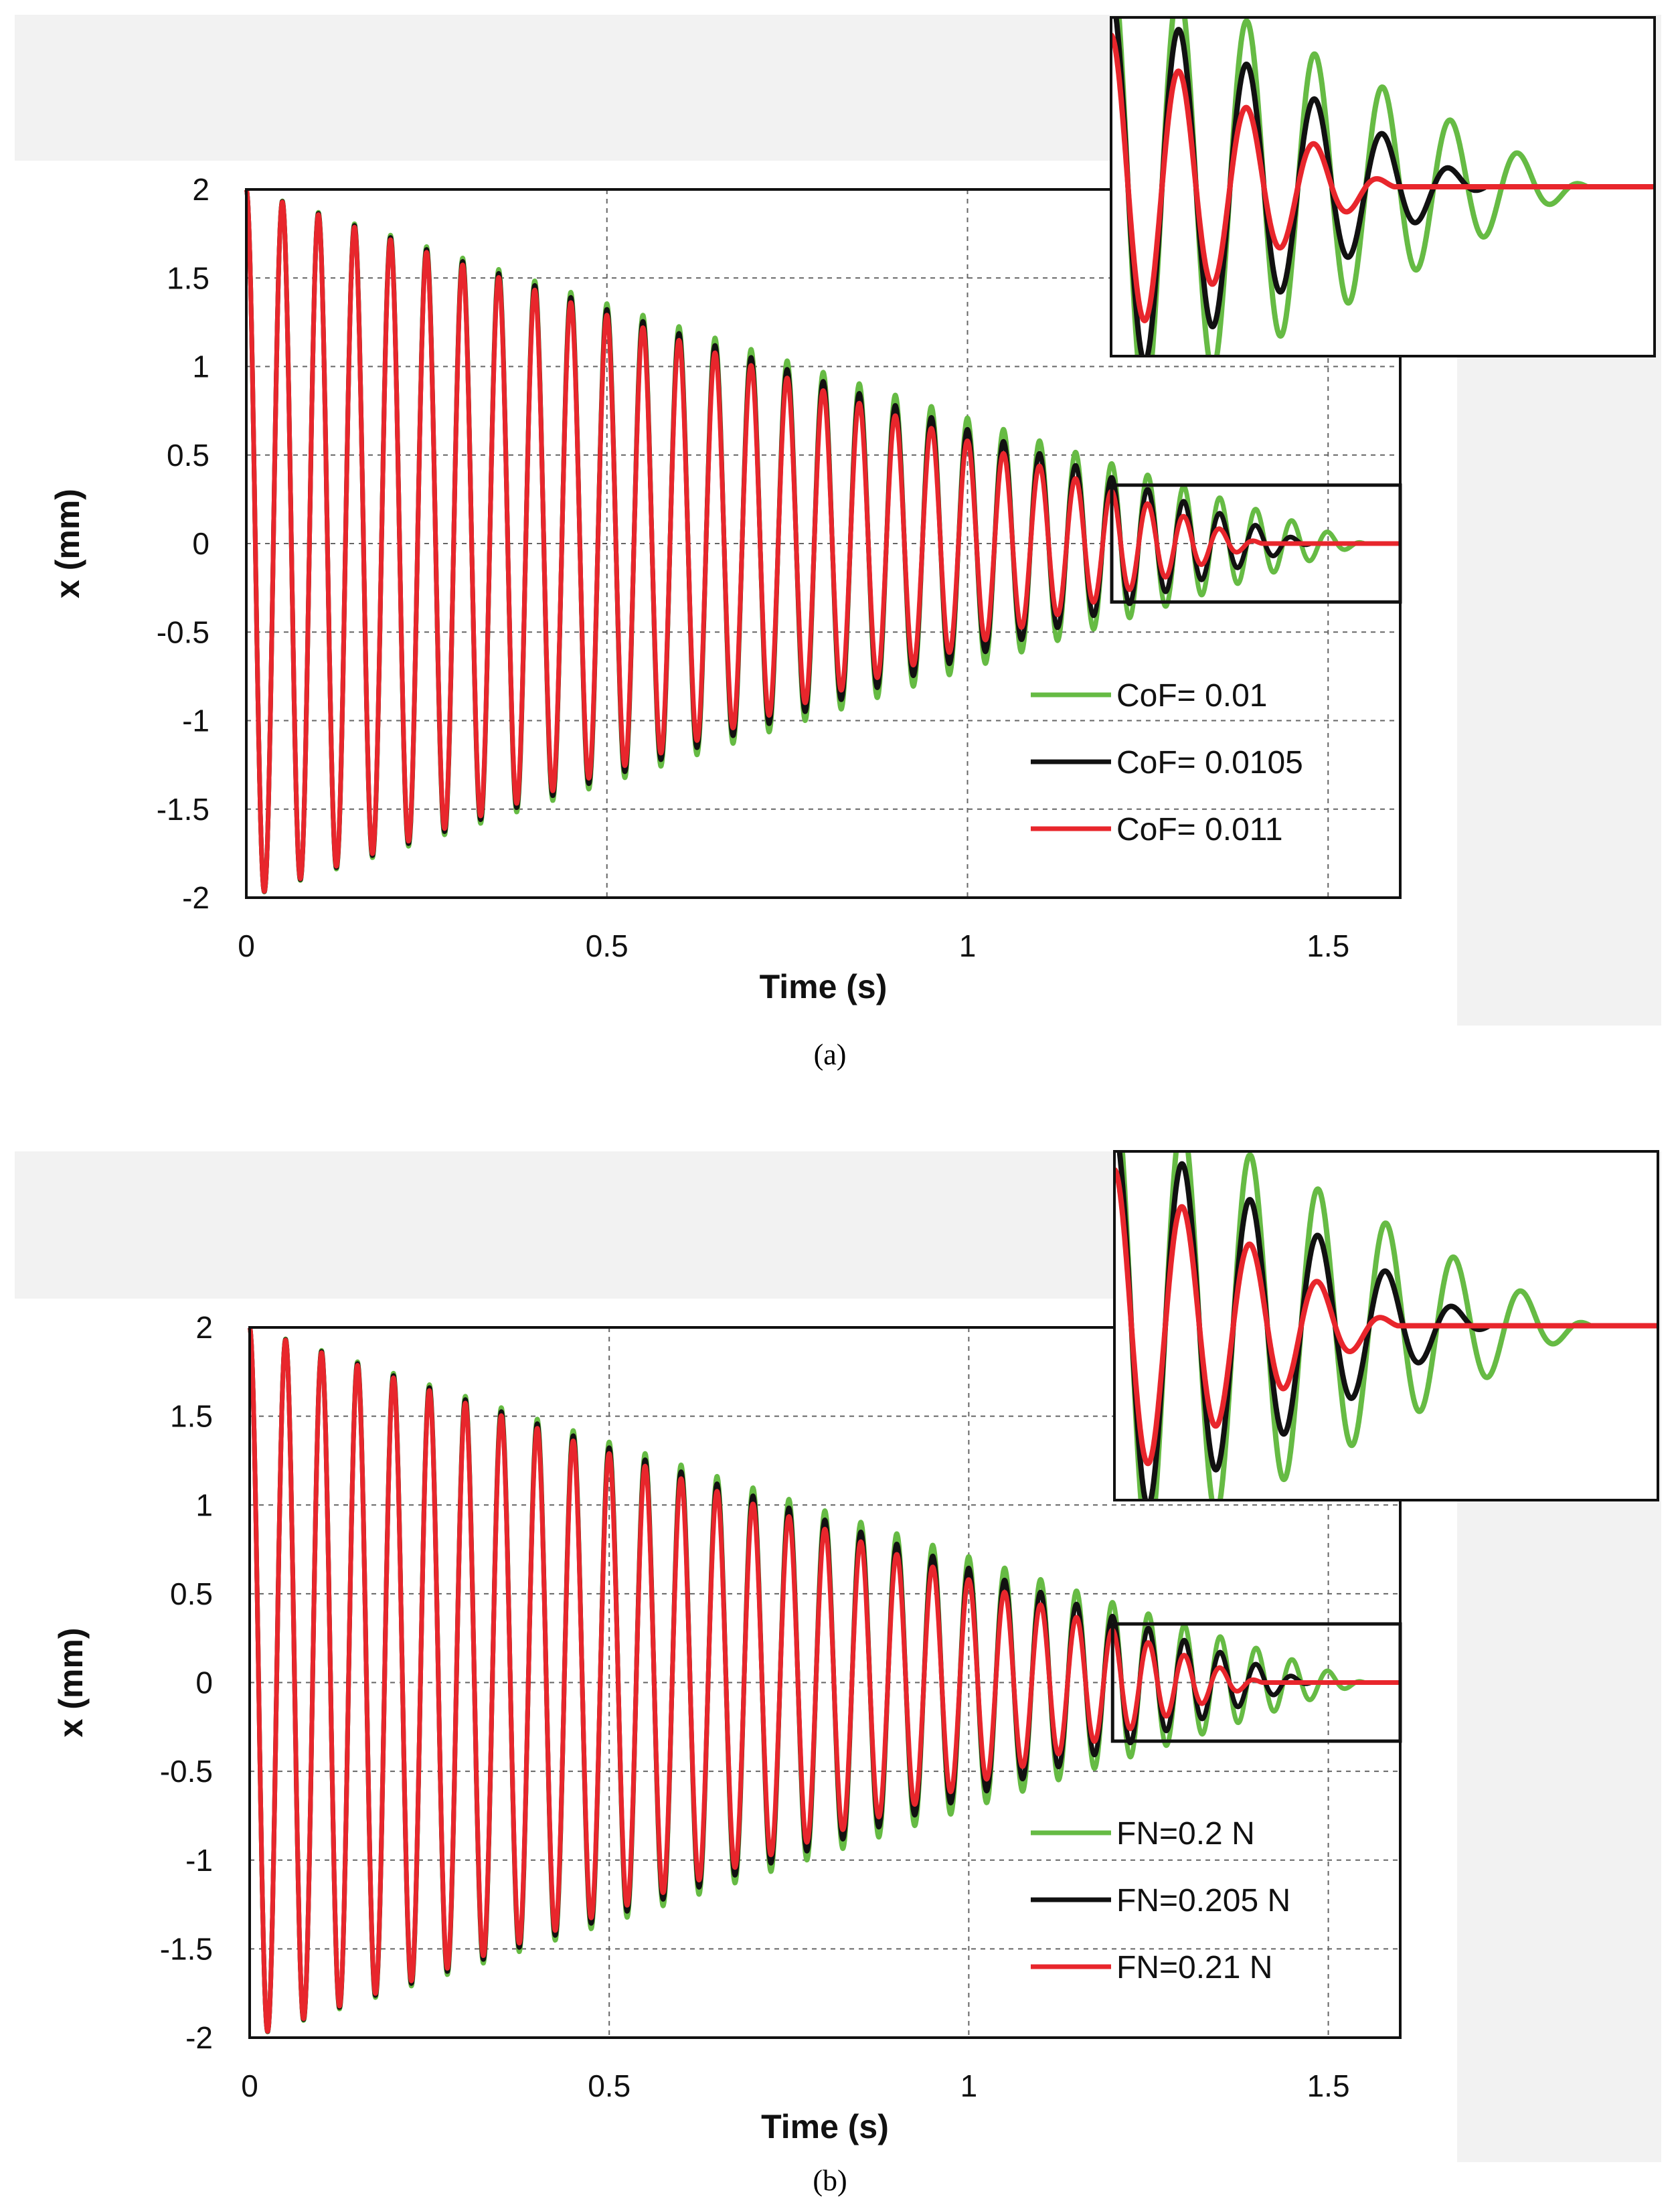  What do you see at coordinates (1256, 543) in the screenshot?
I see `panel-a-zoom-box` at bounding box center [1256, 543].